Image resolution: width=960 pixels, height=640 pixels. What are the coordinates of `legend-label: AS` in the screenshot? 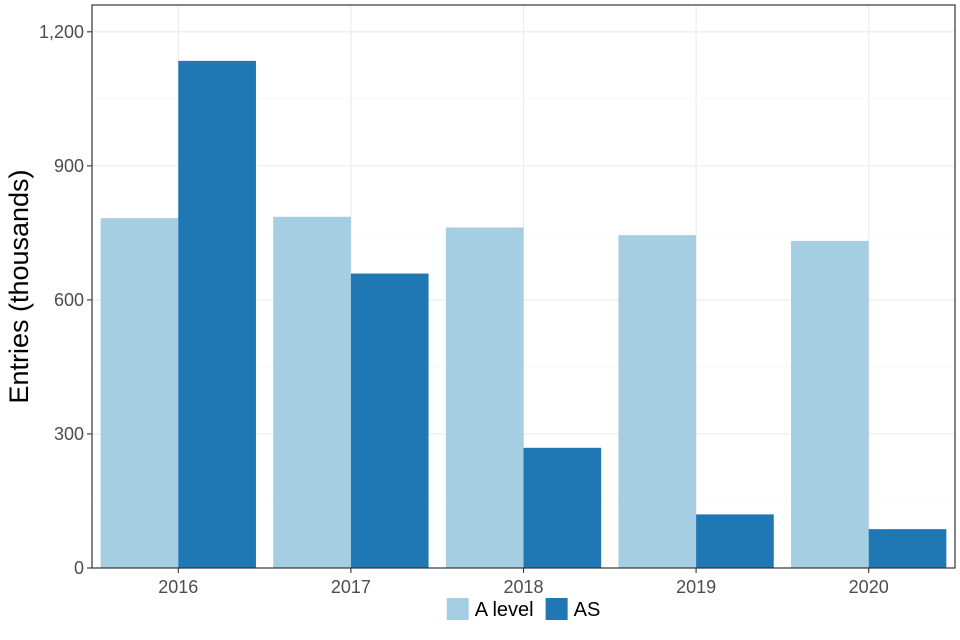 It's located at (587, 610).